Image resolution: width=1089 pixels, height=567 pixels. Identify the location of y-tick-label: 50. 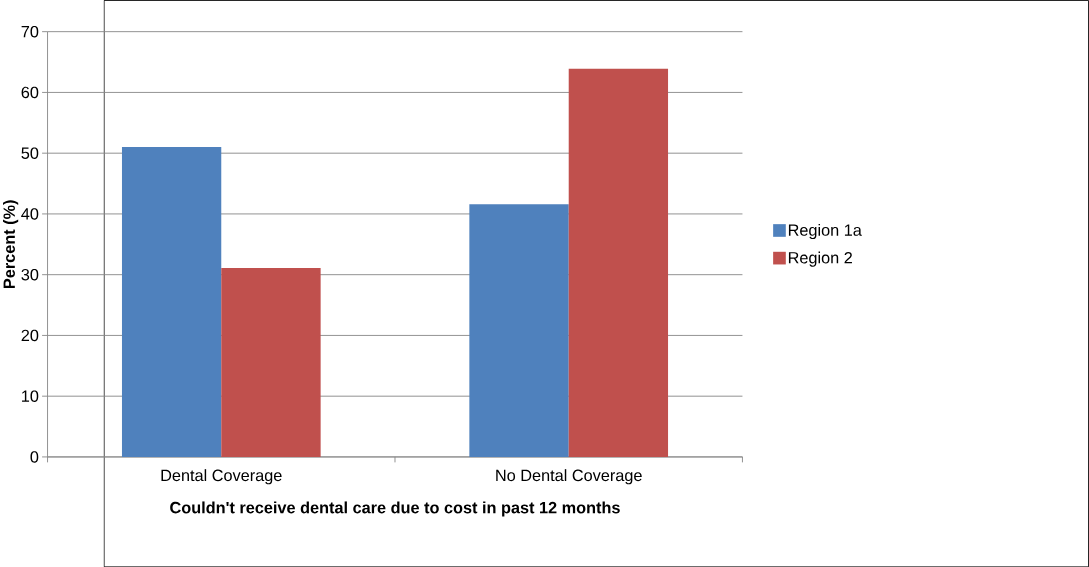
(30, 153).